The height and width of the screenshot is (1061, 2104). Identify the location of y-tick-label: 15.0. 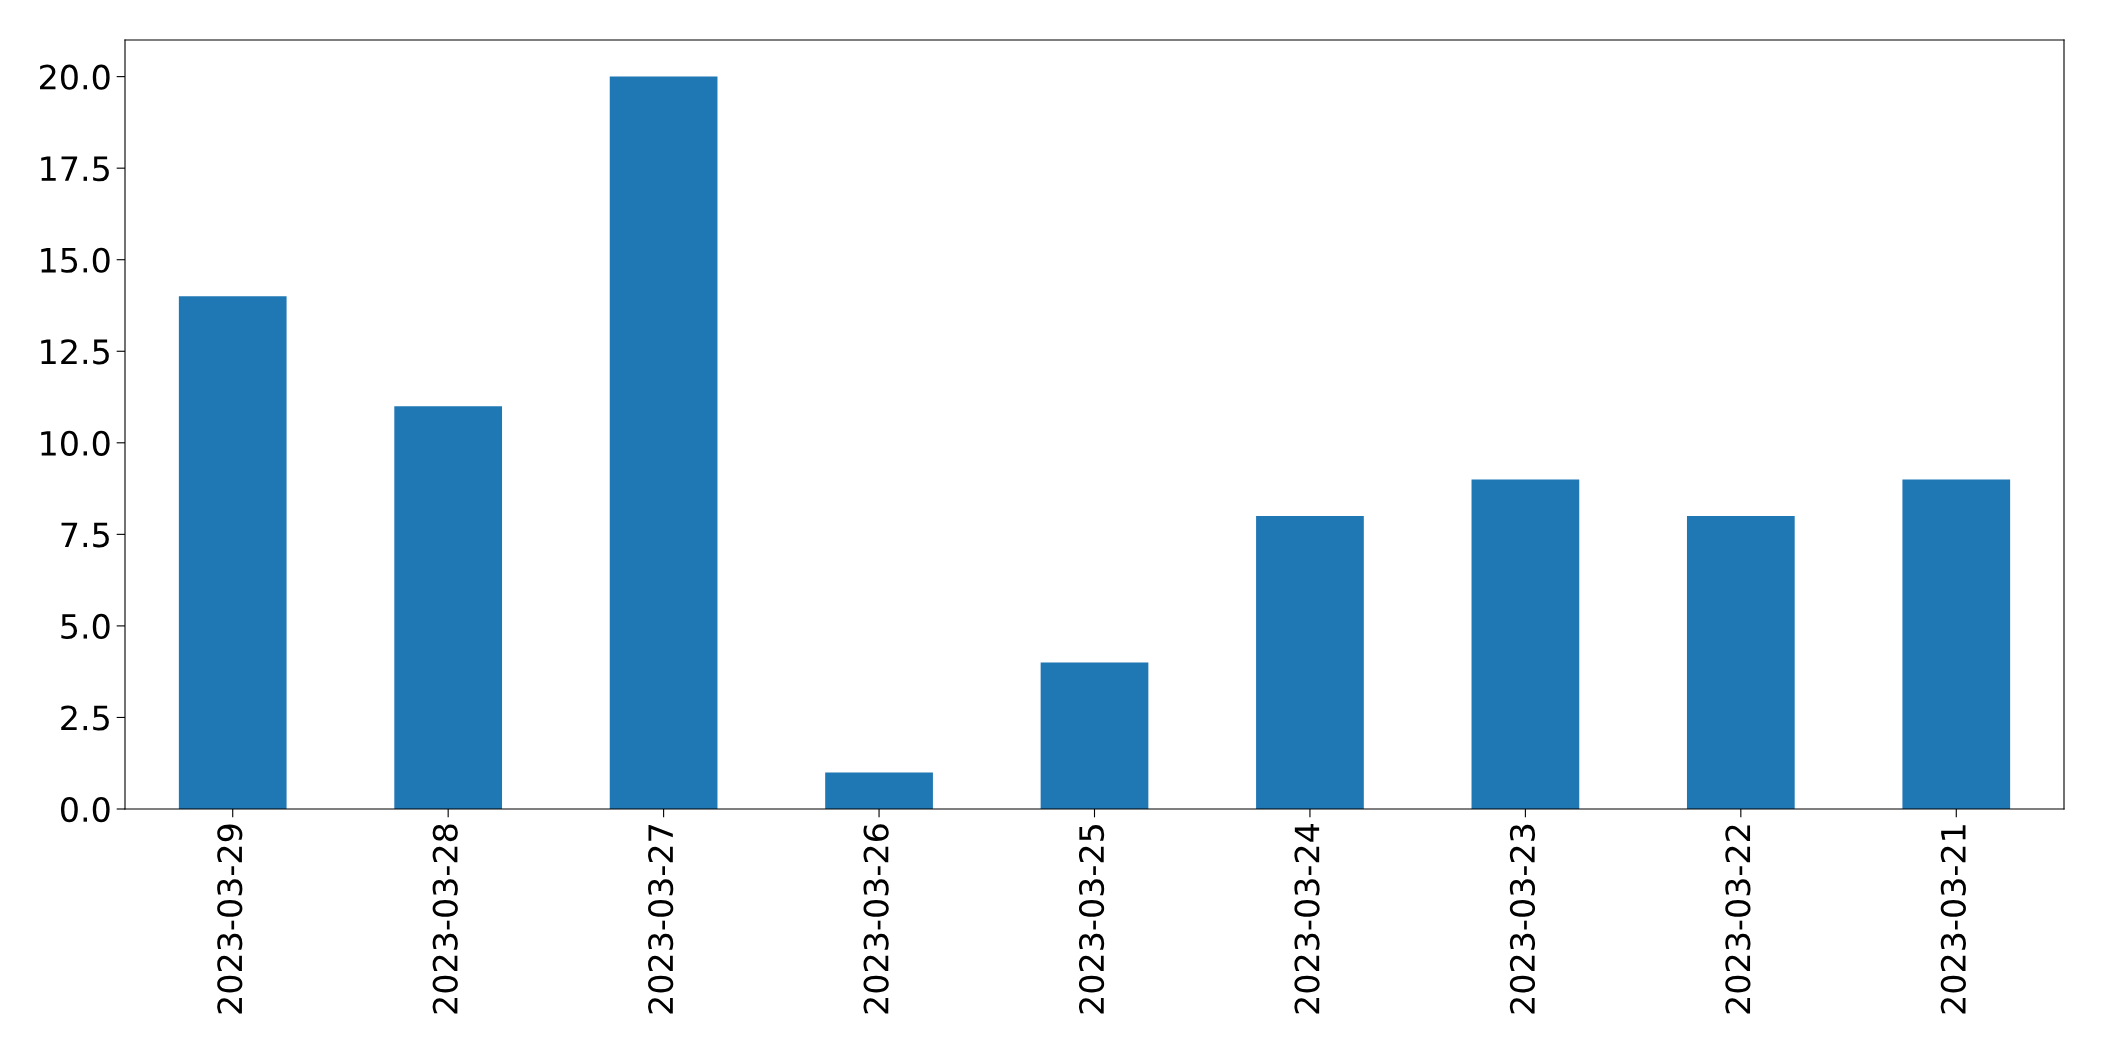
(75, 260).